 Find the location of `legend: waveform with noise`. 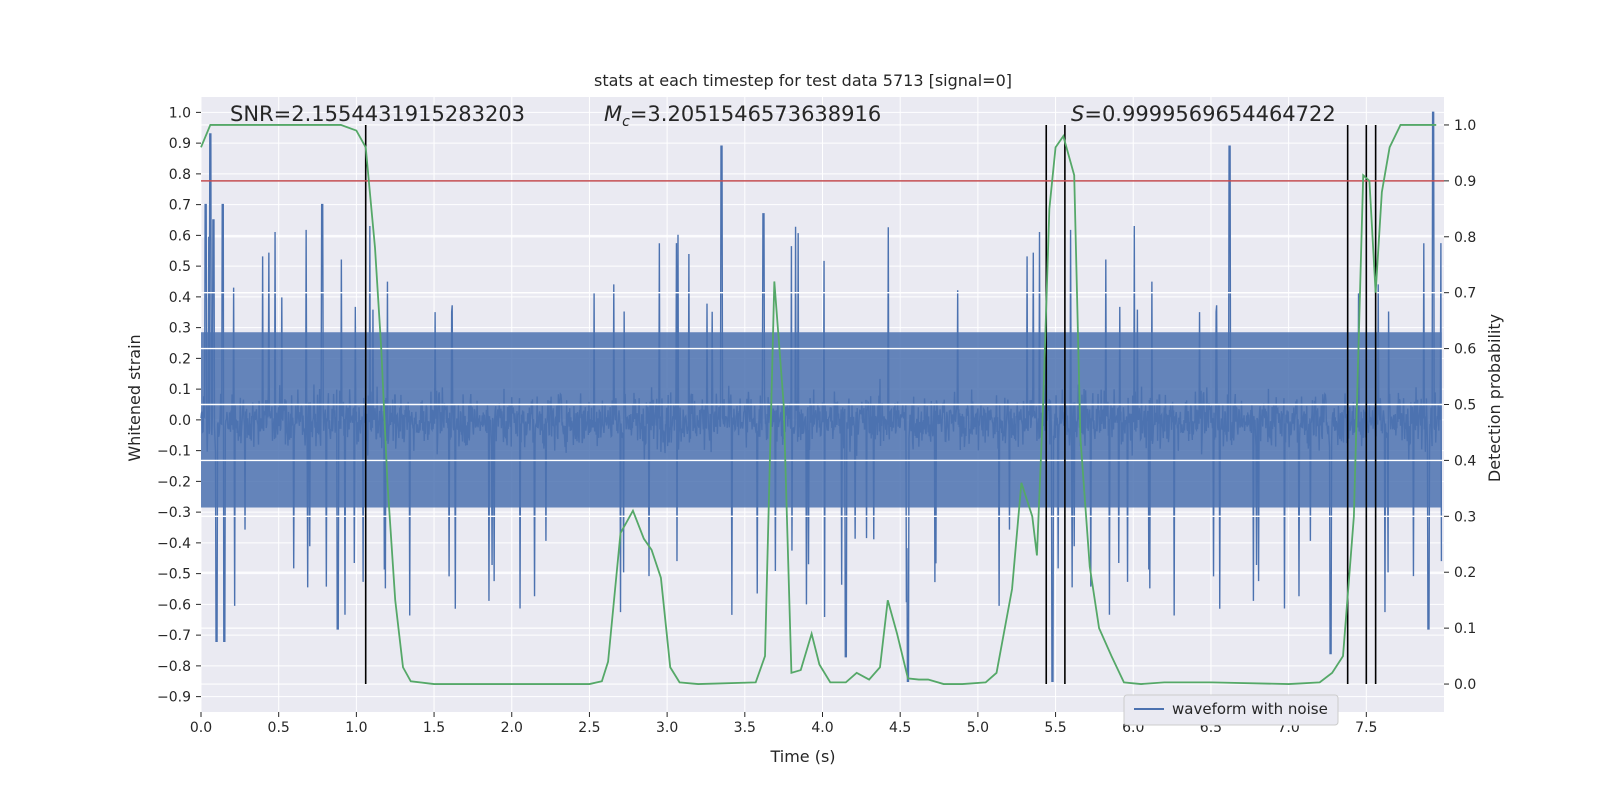

legend: waveform with noise is located at coordinates (1231, 710).